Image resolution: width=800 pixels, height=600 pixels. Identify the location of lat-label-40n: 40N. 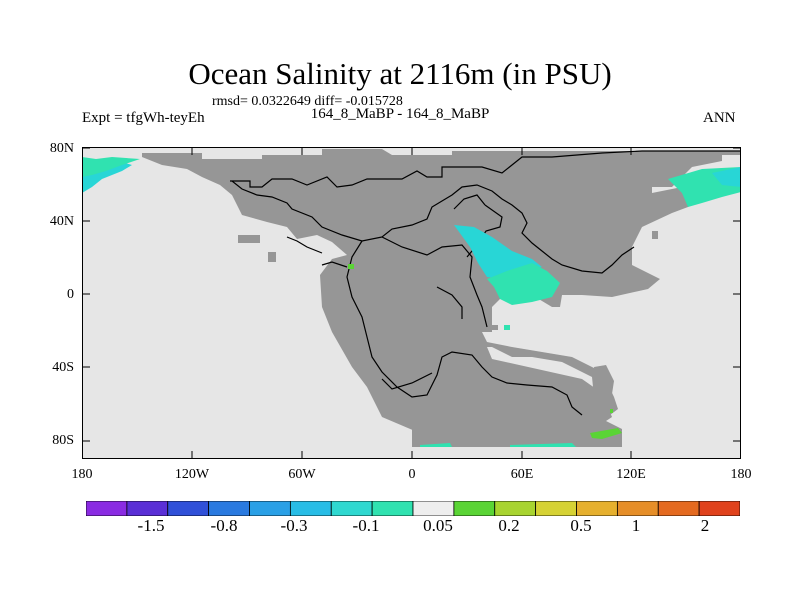
(61, 221).